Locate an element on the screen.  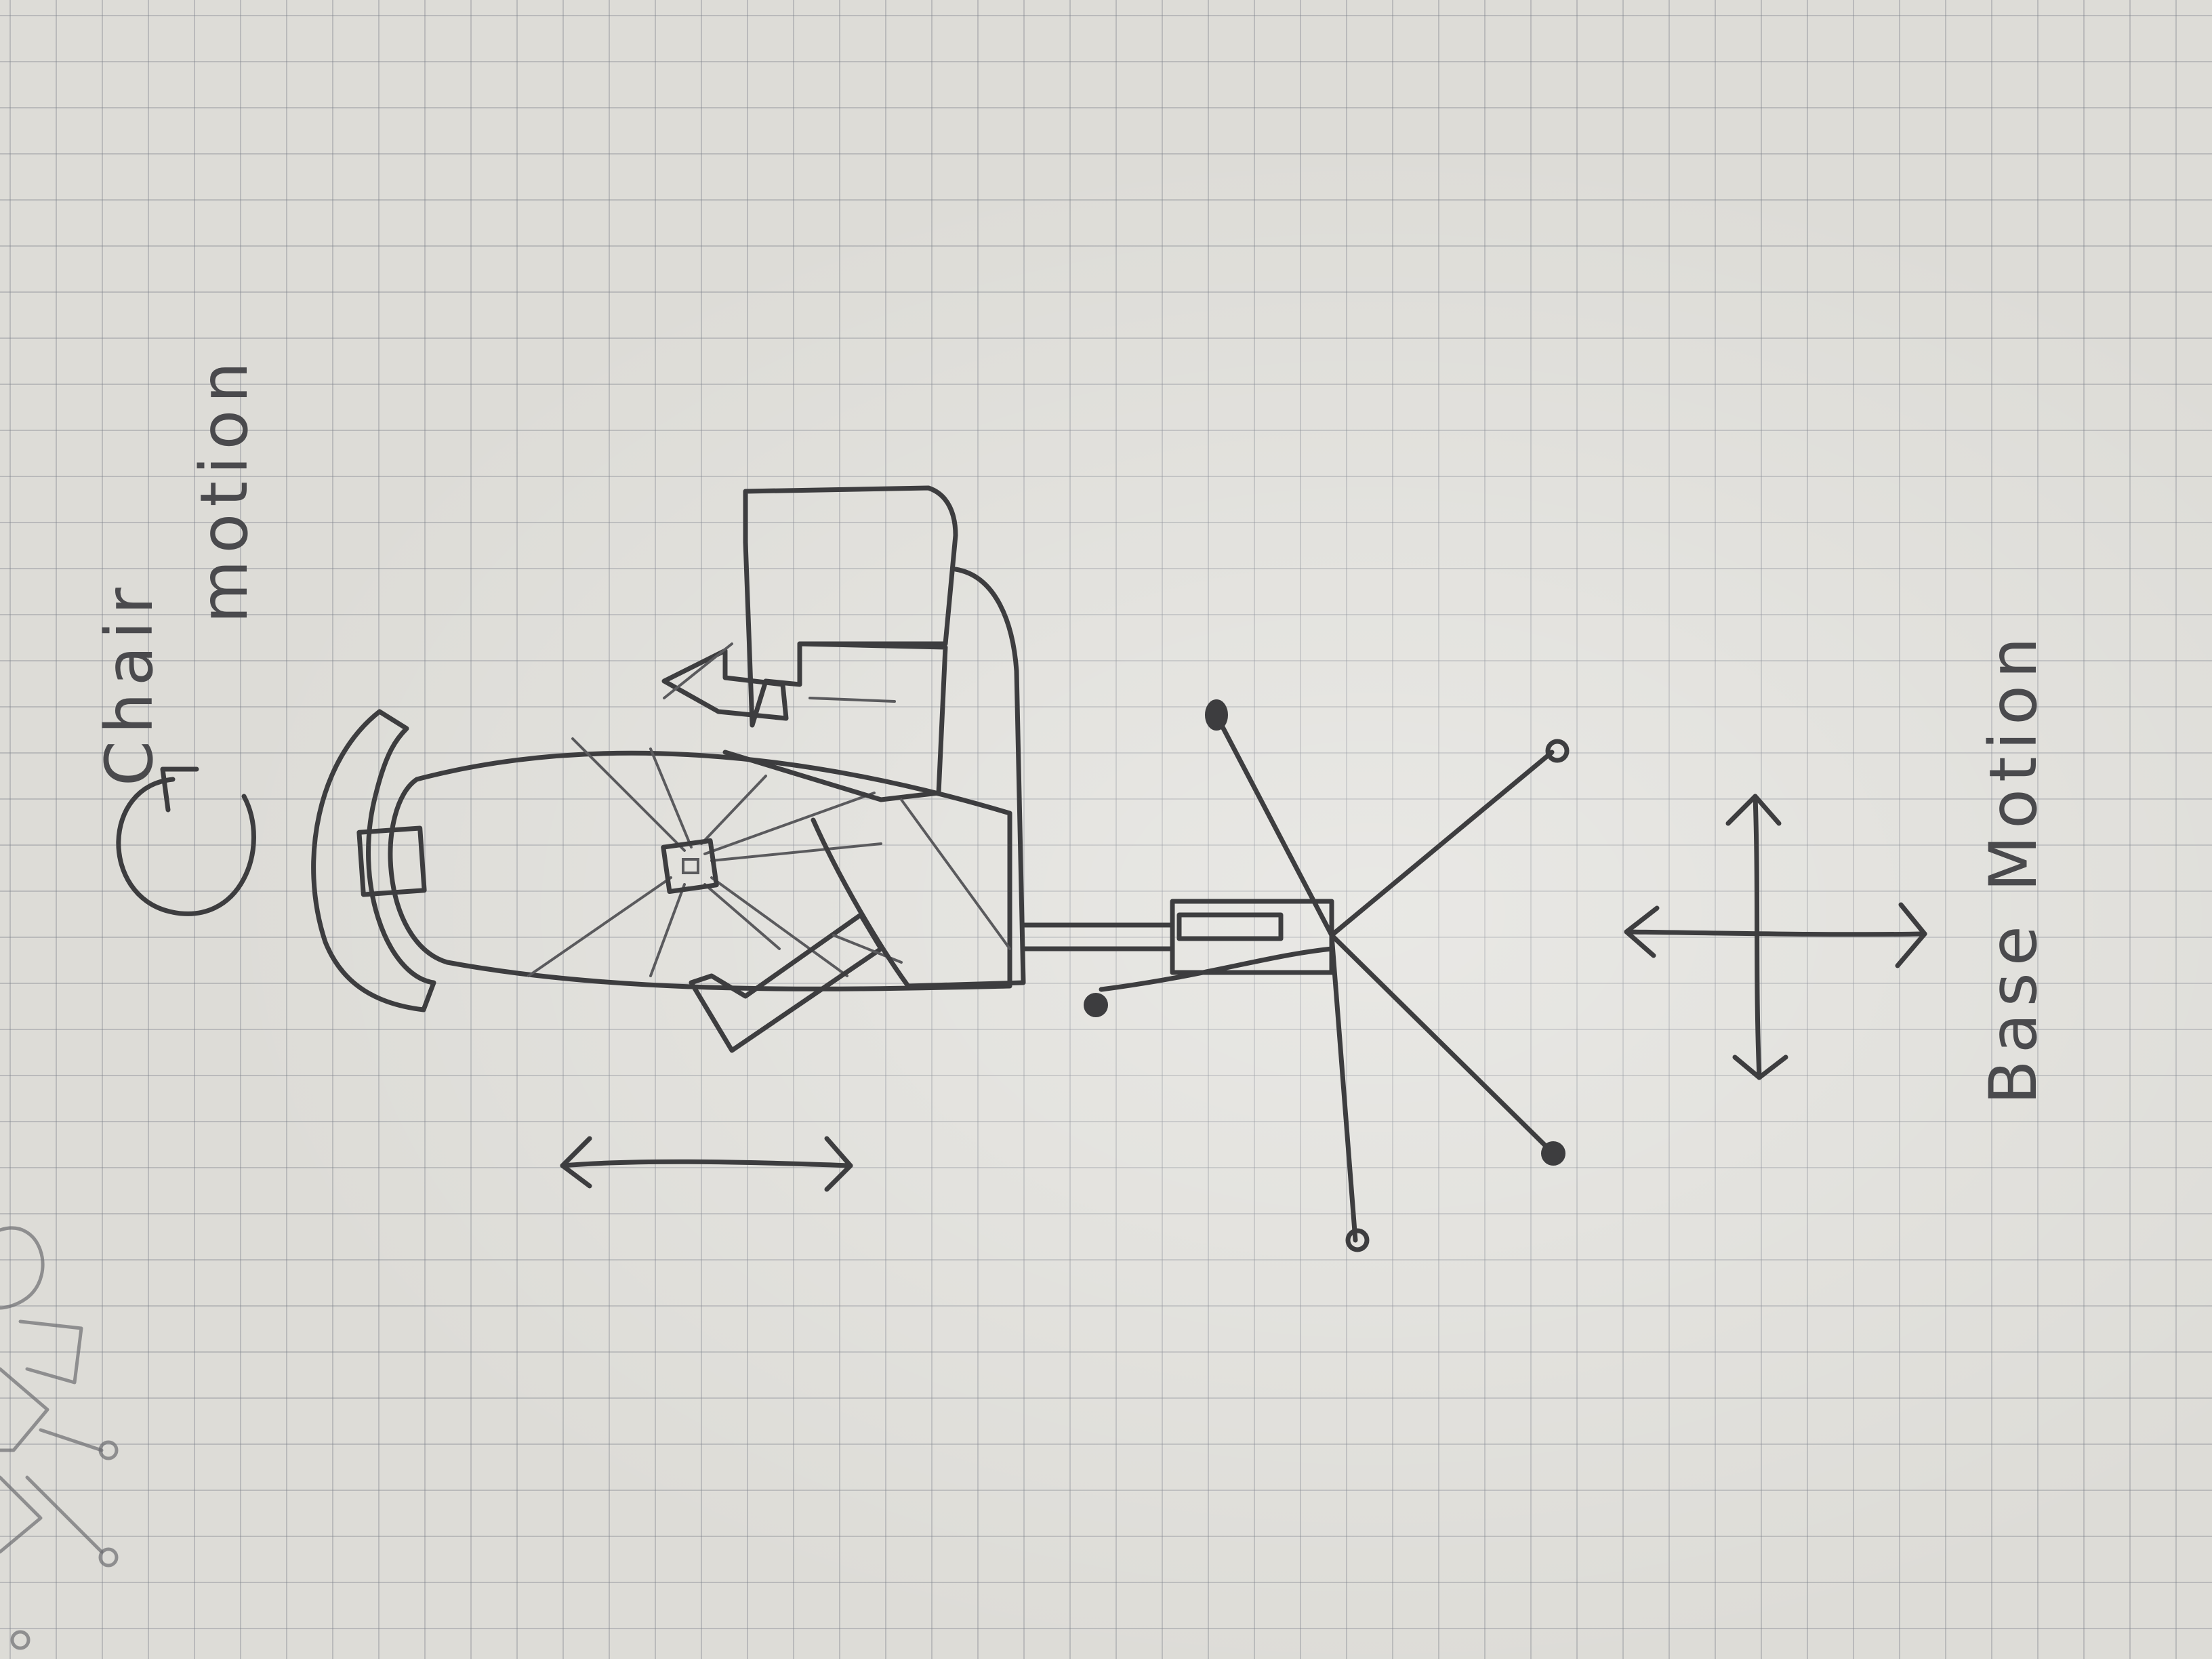
armrest-left is located at coordinates (796, 982).